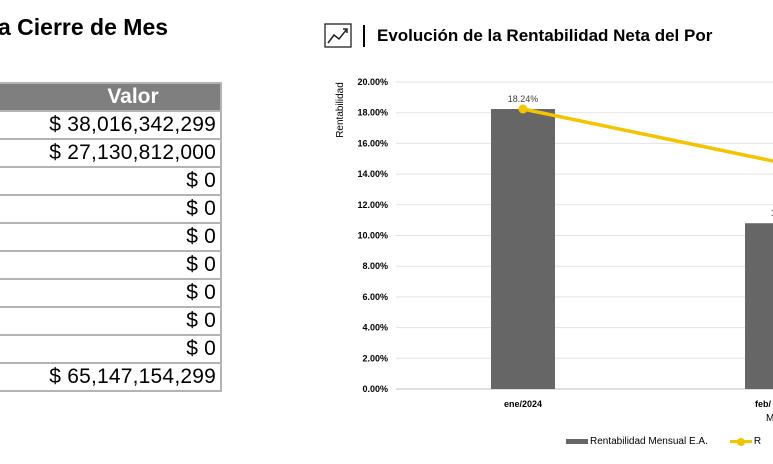 The image size is (773, 464). I want to click on line-series, so click(645, 134).